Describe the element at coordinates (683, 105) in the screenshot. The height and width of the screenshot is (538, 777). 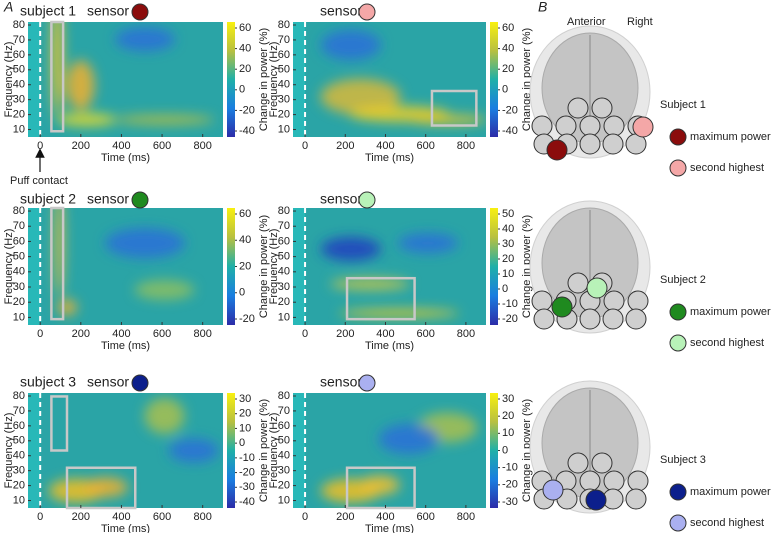
I see `subject-title: Subject 1` at that location.